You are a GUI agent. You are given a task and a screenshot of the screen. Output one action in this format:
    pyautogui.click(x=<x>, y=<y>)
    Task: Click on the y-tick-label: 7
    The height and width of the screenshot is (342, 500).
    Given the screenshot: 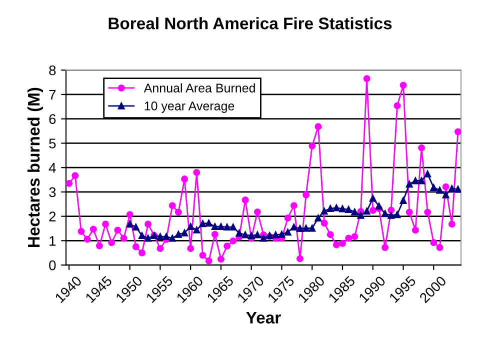 What is the action you would take?
    pyautogui.click(x=52, y=95)
    